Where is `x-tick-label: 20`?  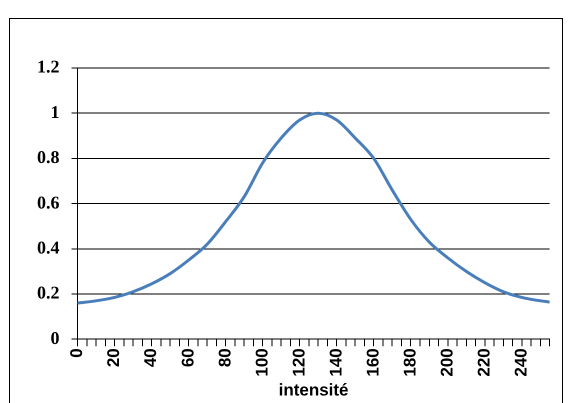 x-tick-label: 20 is located at coordinates (114, 358).